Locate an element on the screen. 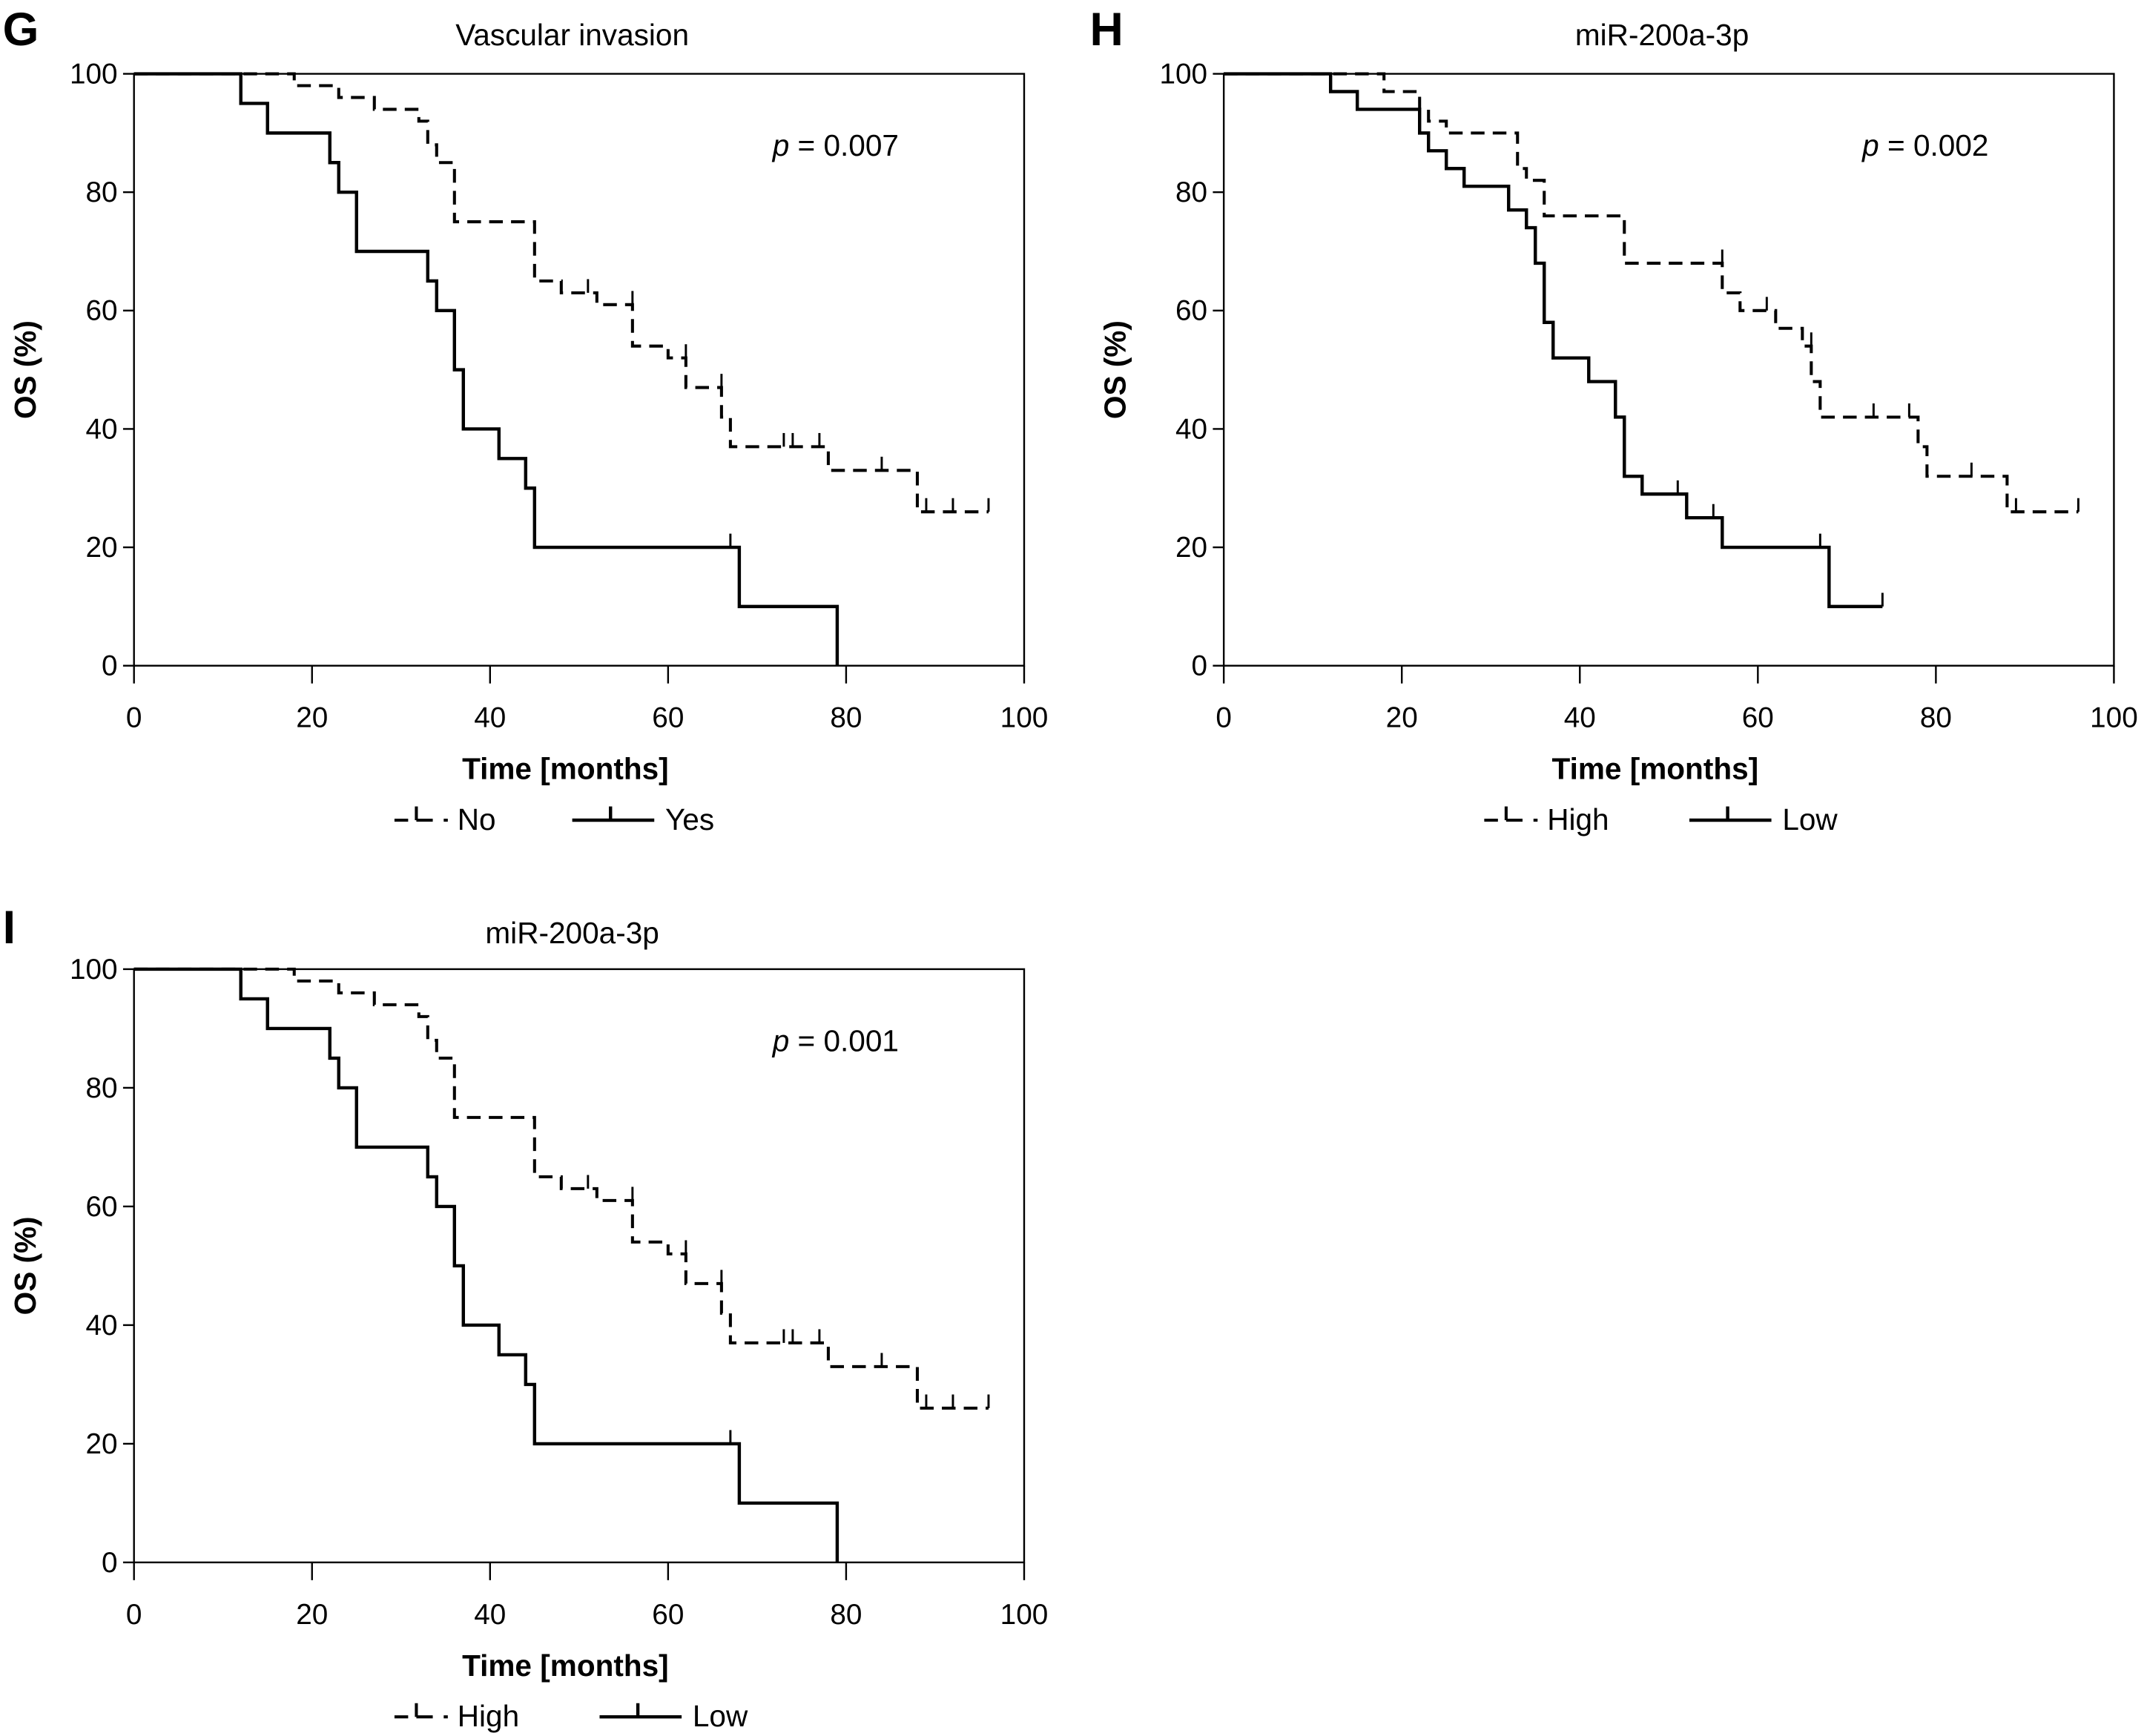 The image size is (2144, 1736). panel-label: G is located at coordinates (21, 30).